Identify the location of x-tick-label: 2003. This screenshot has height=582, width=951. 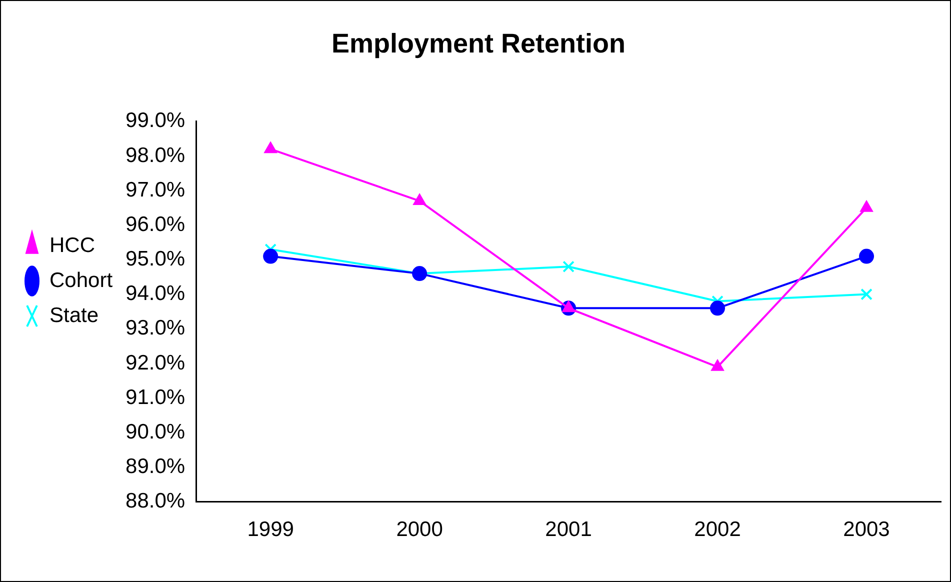
(866, 530).